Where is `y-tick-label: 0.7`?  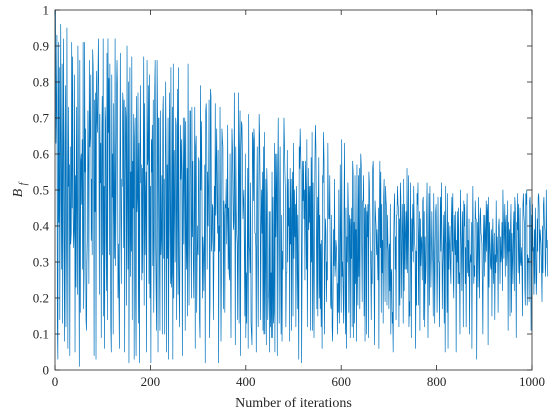 y-tick-label: 0.7 is located at coordinates (41, 118).